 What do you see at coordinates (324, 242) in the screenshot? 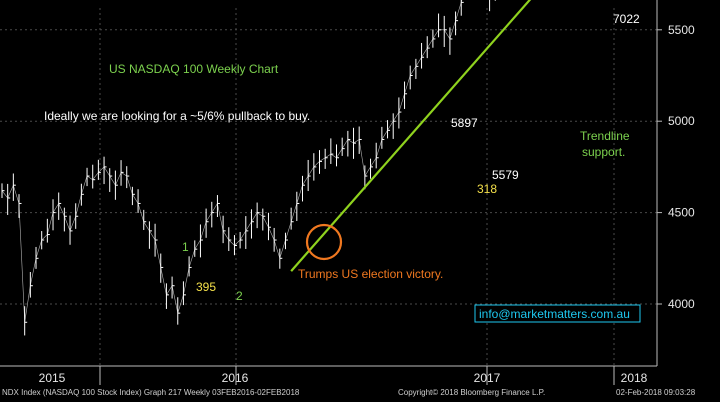
I see `election-circle` at bounding box center [324, 242].